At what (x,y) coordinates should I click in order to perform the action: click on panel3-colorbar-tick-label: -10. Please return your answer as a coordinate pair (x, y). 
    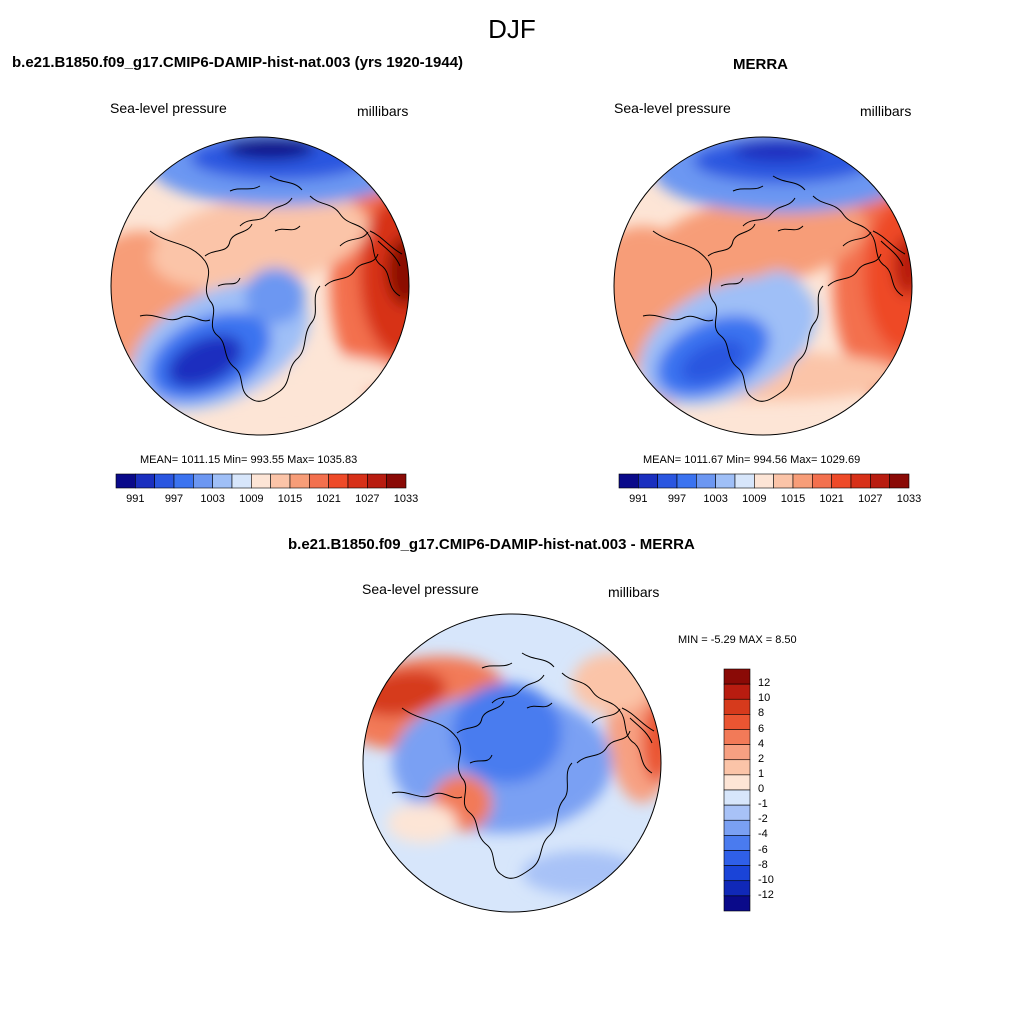
    Looking at the image, I should click on (766, 879).